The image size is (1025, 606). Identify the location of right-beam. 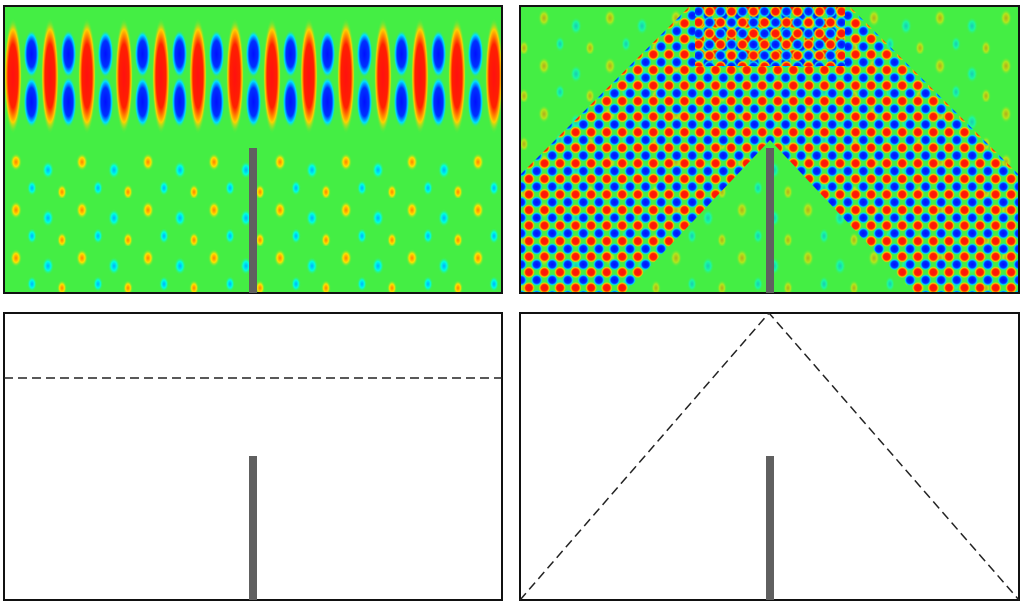
(894, 149).